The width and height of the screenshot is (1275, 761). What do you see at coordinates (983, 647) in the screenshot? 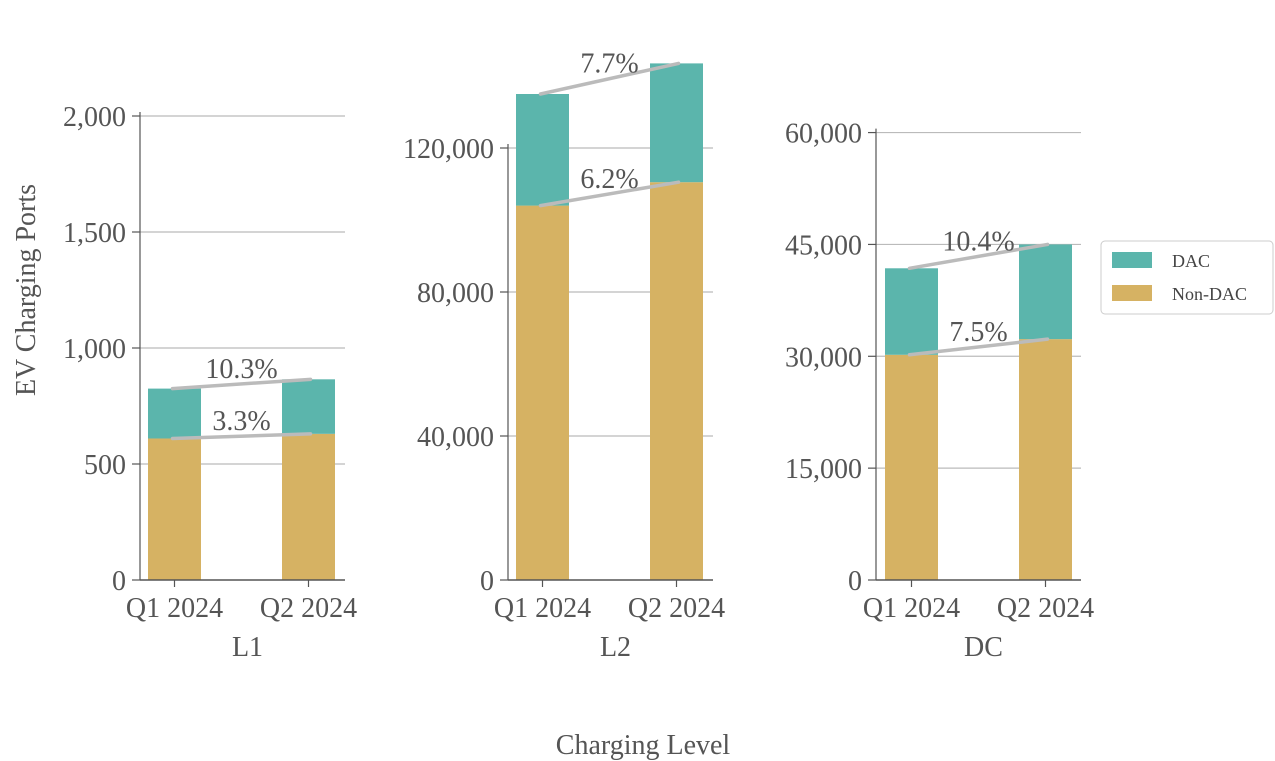
I see `panel-label: DC` at bounding box center [983, 647].